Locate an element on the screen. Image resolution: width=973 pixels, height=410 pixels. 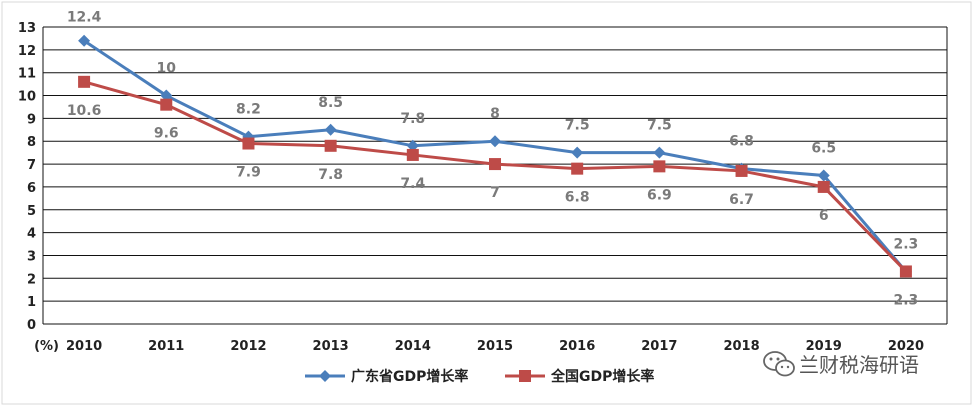
data-label: 6.5 is located at coordinates (823, 149).